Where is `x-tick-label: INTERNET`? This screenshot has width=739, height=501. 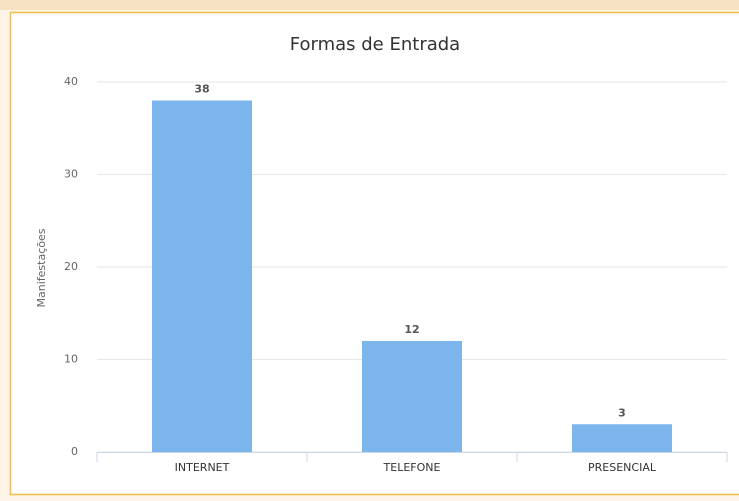
x-tick-label: INTERNET is located at coordinates (202, 467).